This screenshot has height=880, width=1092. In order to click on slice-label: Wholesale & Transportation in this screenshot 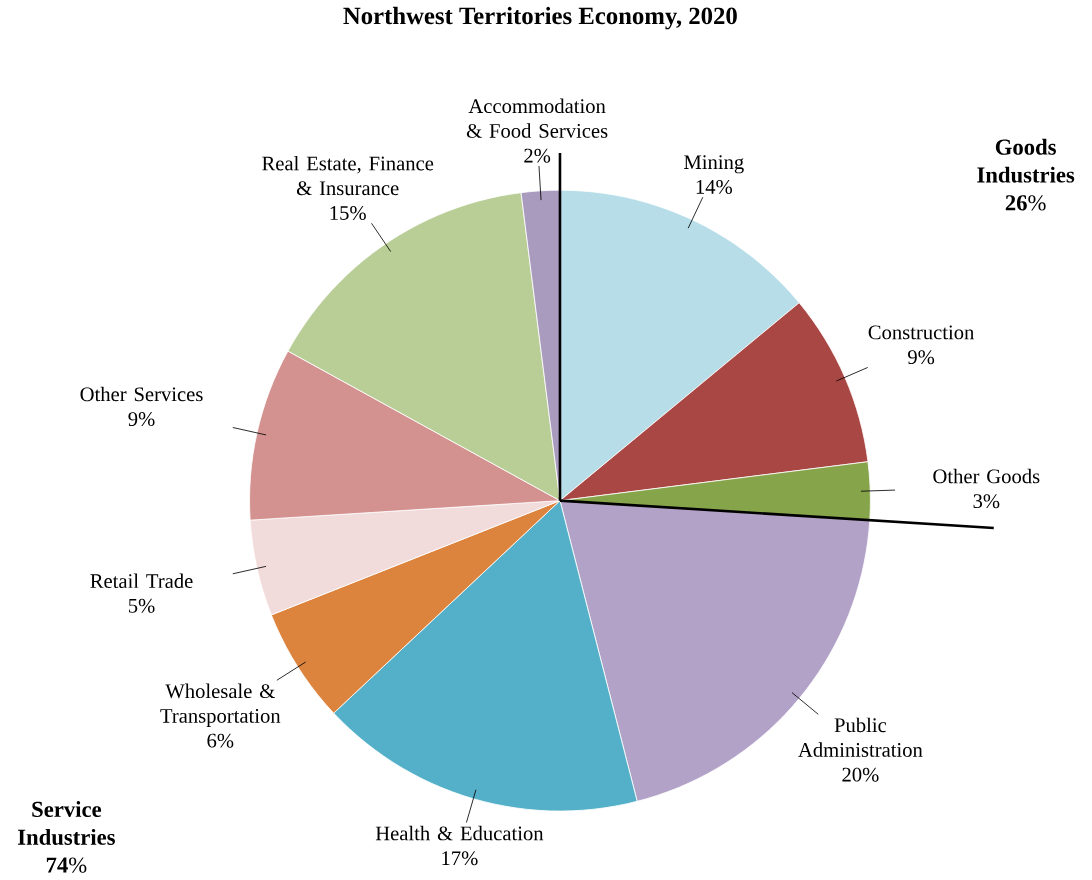, I will do `click(220, 705)`.